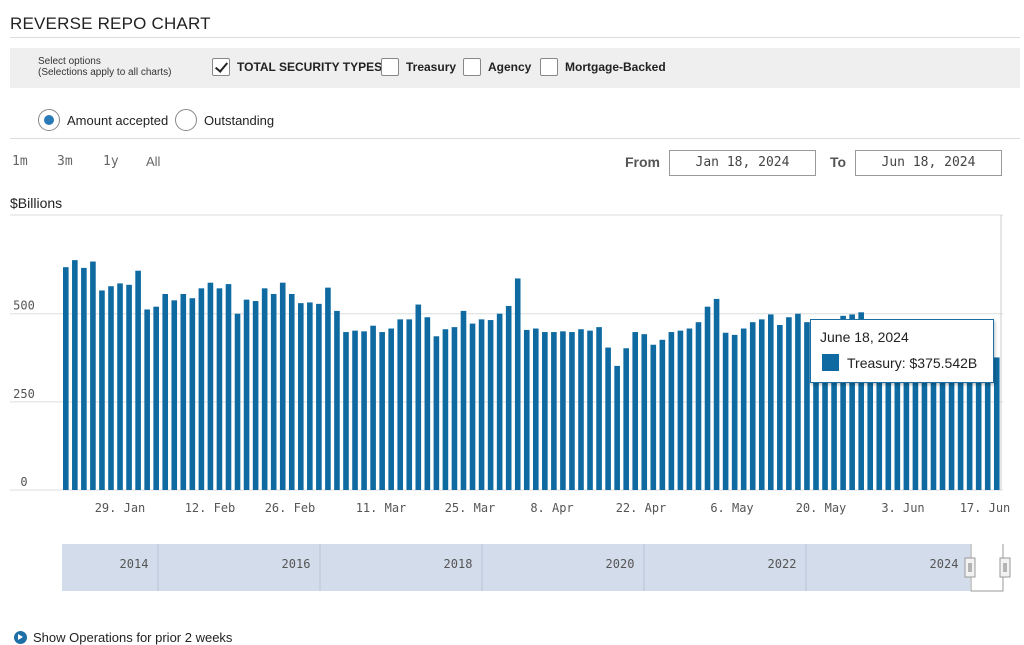 This screenshot has height=645, width=1024. What do you see at coordinates (970, 567) in the screenshot?
I see `navigator-handle-icon` at bounding box center [970, 567].